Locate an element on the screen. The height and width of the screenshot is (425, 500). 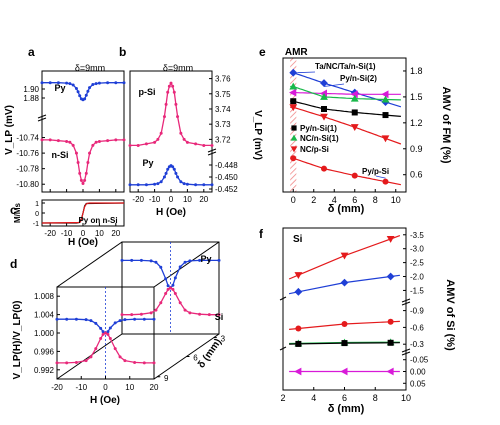
panel-letter: d is located at coordinates (13, 264).